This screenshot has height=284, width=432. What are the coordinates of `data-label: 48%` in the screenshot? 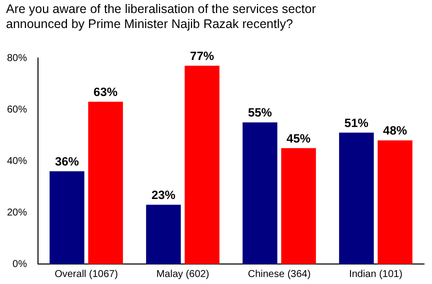 It's located at (395, 131).